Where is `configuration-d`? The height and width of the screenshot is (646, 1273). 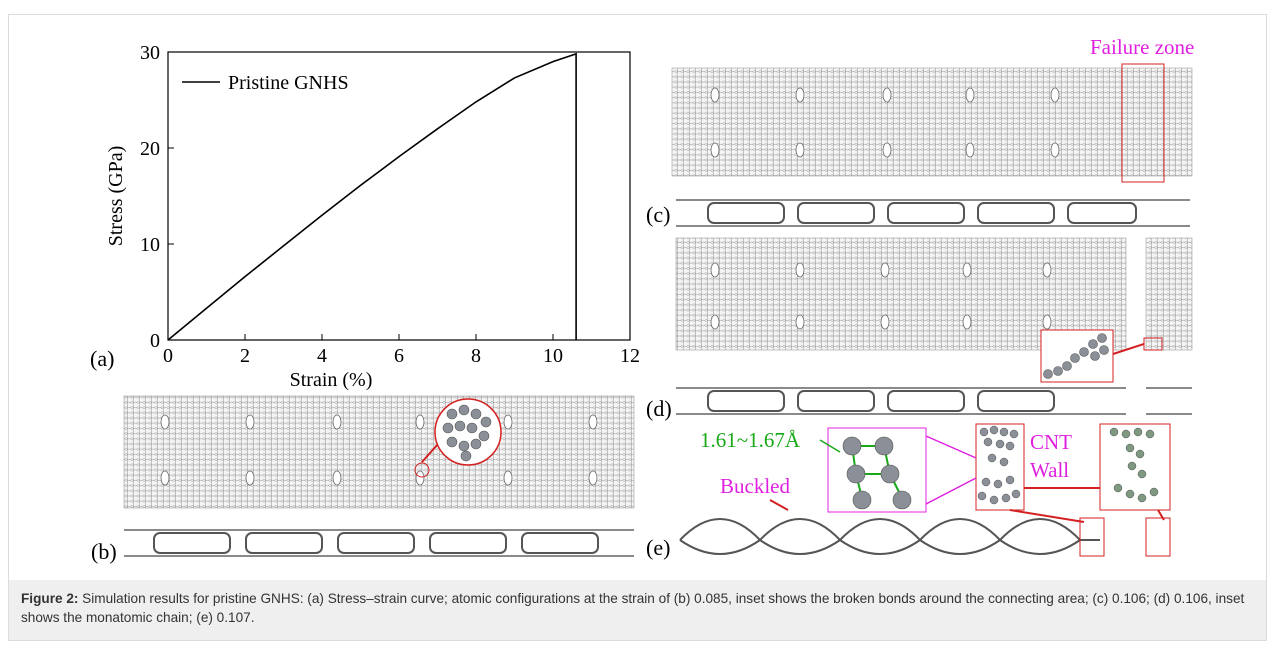 configuration-d is located at coordinates (934, 326).